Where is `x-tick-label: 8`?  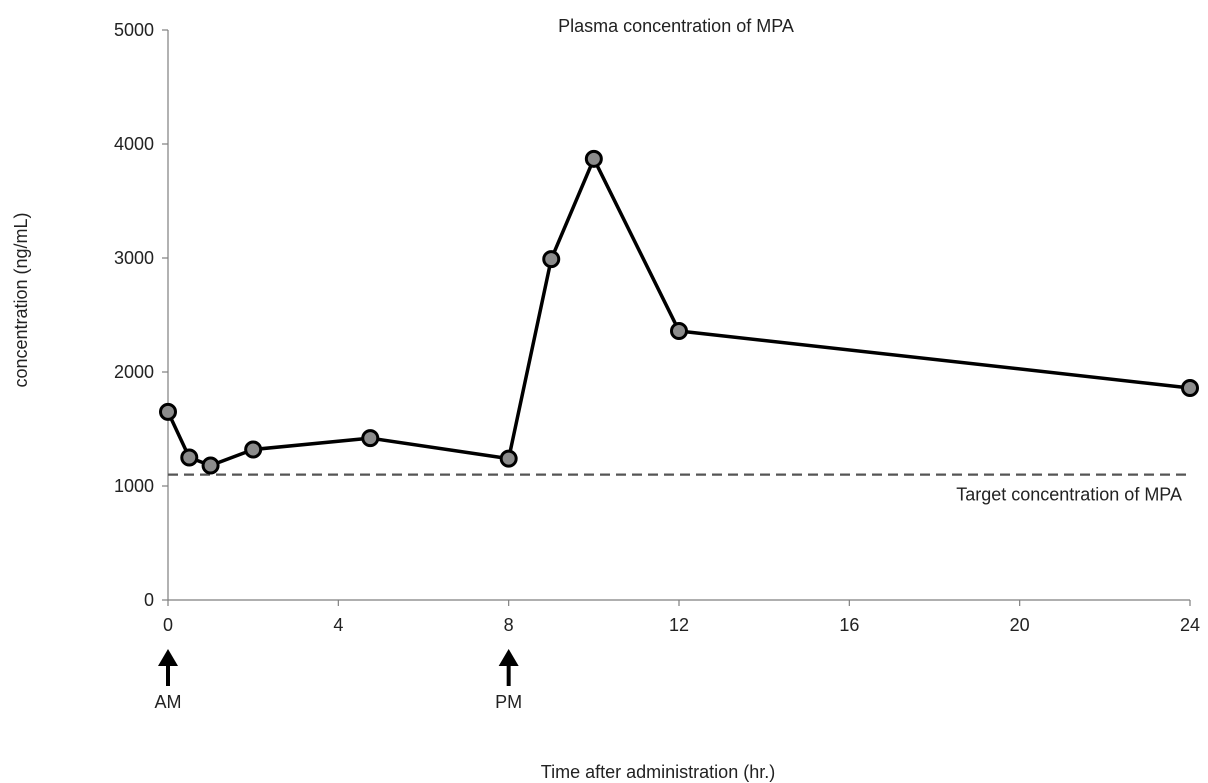 x-tick-label: 8 is located at coordinates (509, 625).